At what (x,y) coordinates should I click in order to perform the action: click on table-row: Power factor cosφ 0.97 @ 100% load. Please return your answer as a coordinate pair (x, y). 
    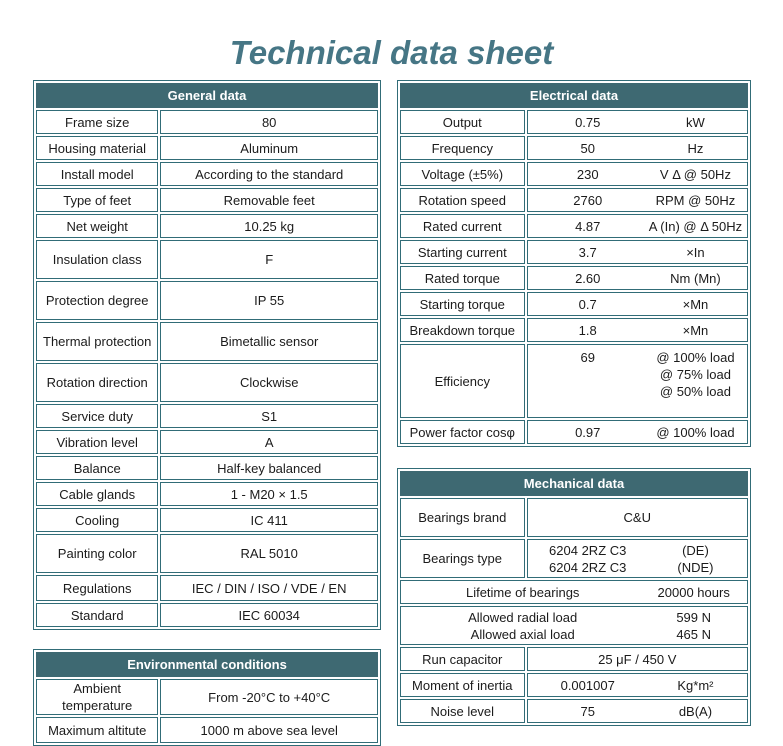
    Looking at the image, I should click on (574, 432).